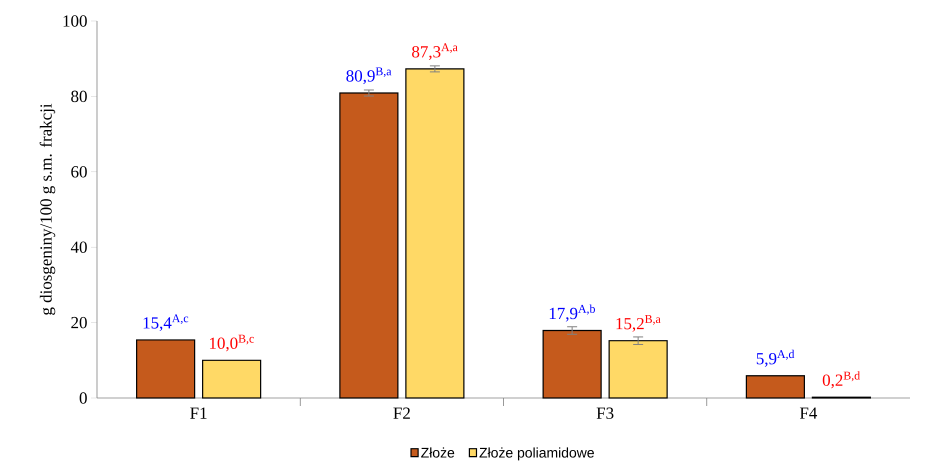 The height and width of the screenshot is (469, 949). Describe the element at coordinates (232, 343) in the screenshot. I see `data-label: 10,0$^{B,c}$` at that location.